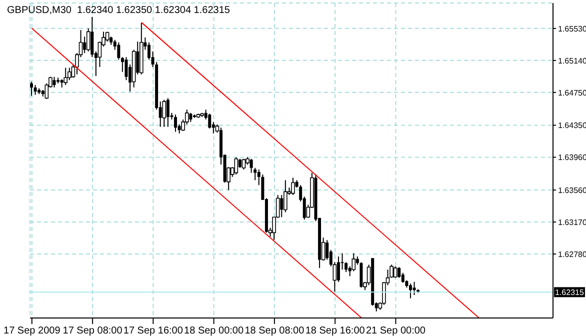  I want to click on x-tick-label: 18 Sep 08:00, so click(274, 331).